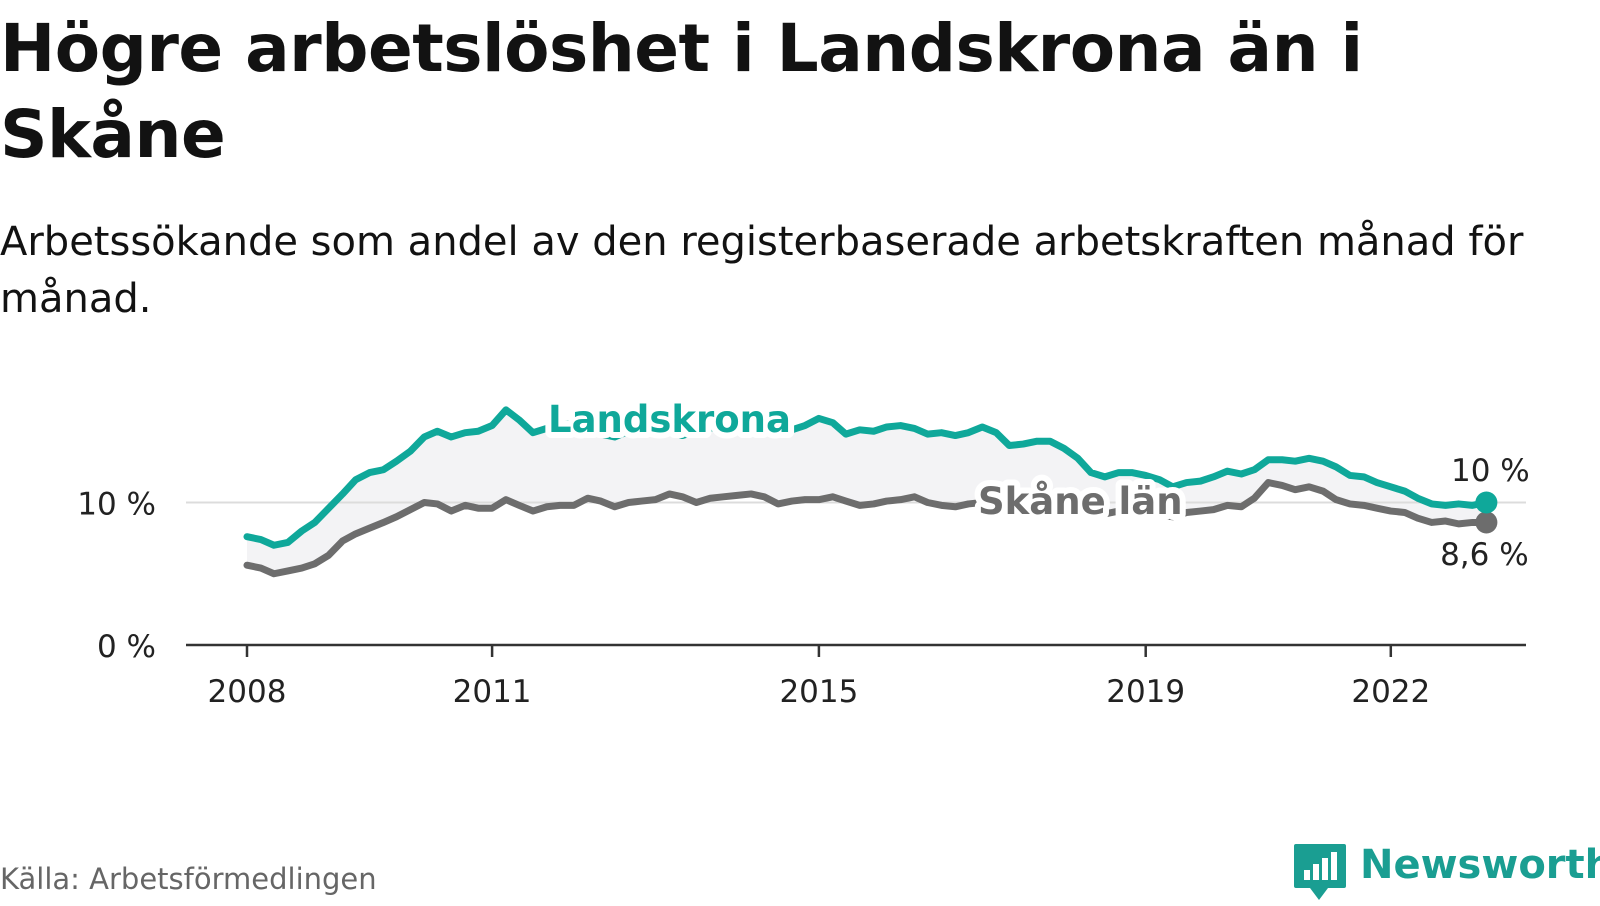  What do you see at coordinates (1390, 692) in the screenshot?
I see `x-tick-label-2022: 2022` at bounding box center [1390, 692].